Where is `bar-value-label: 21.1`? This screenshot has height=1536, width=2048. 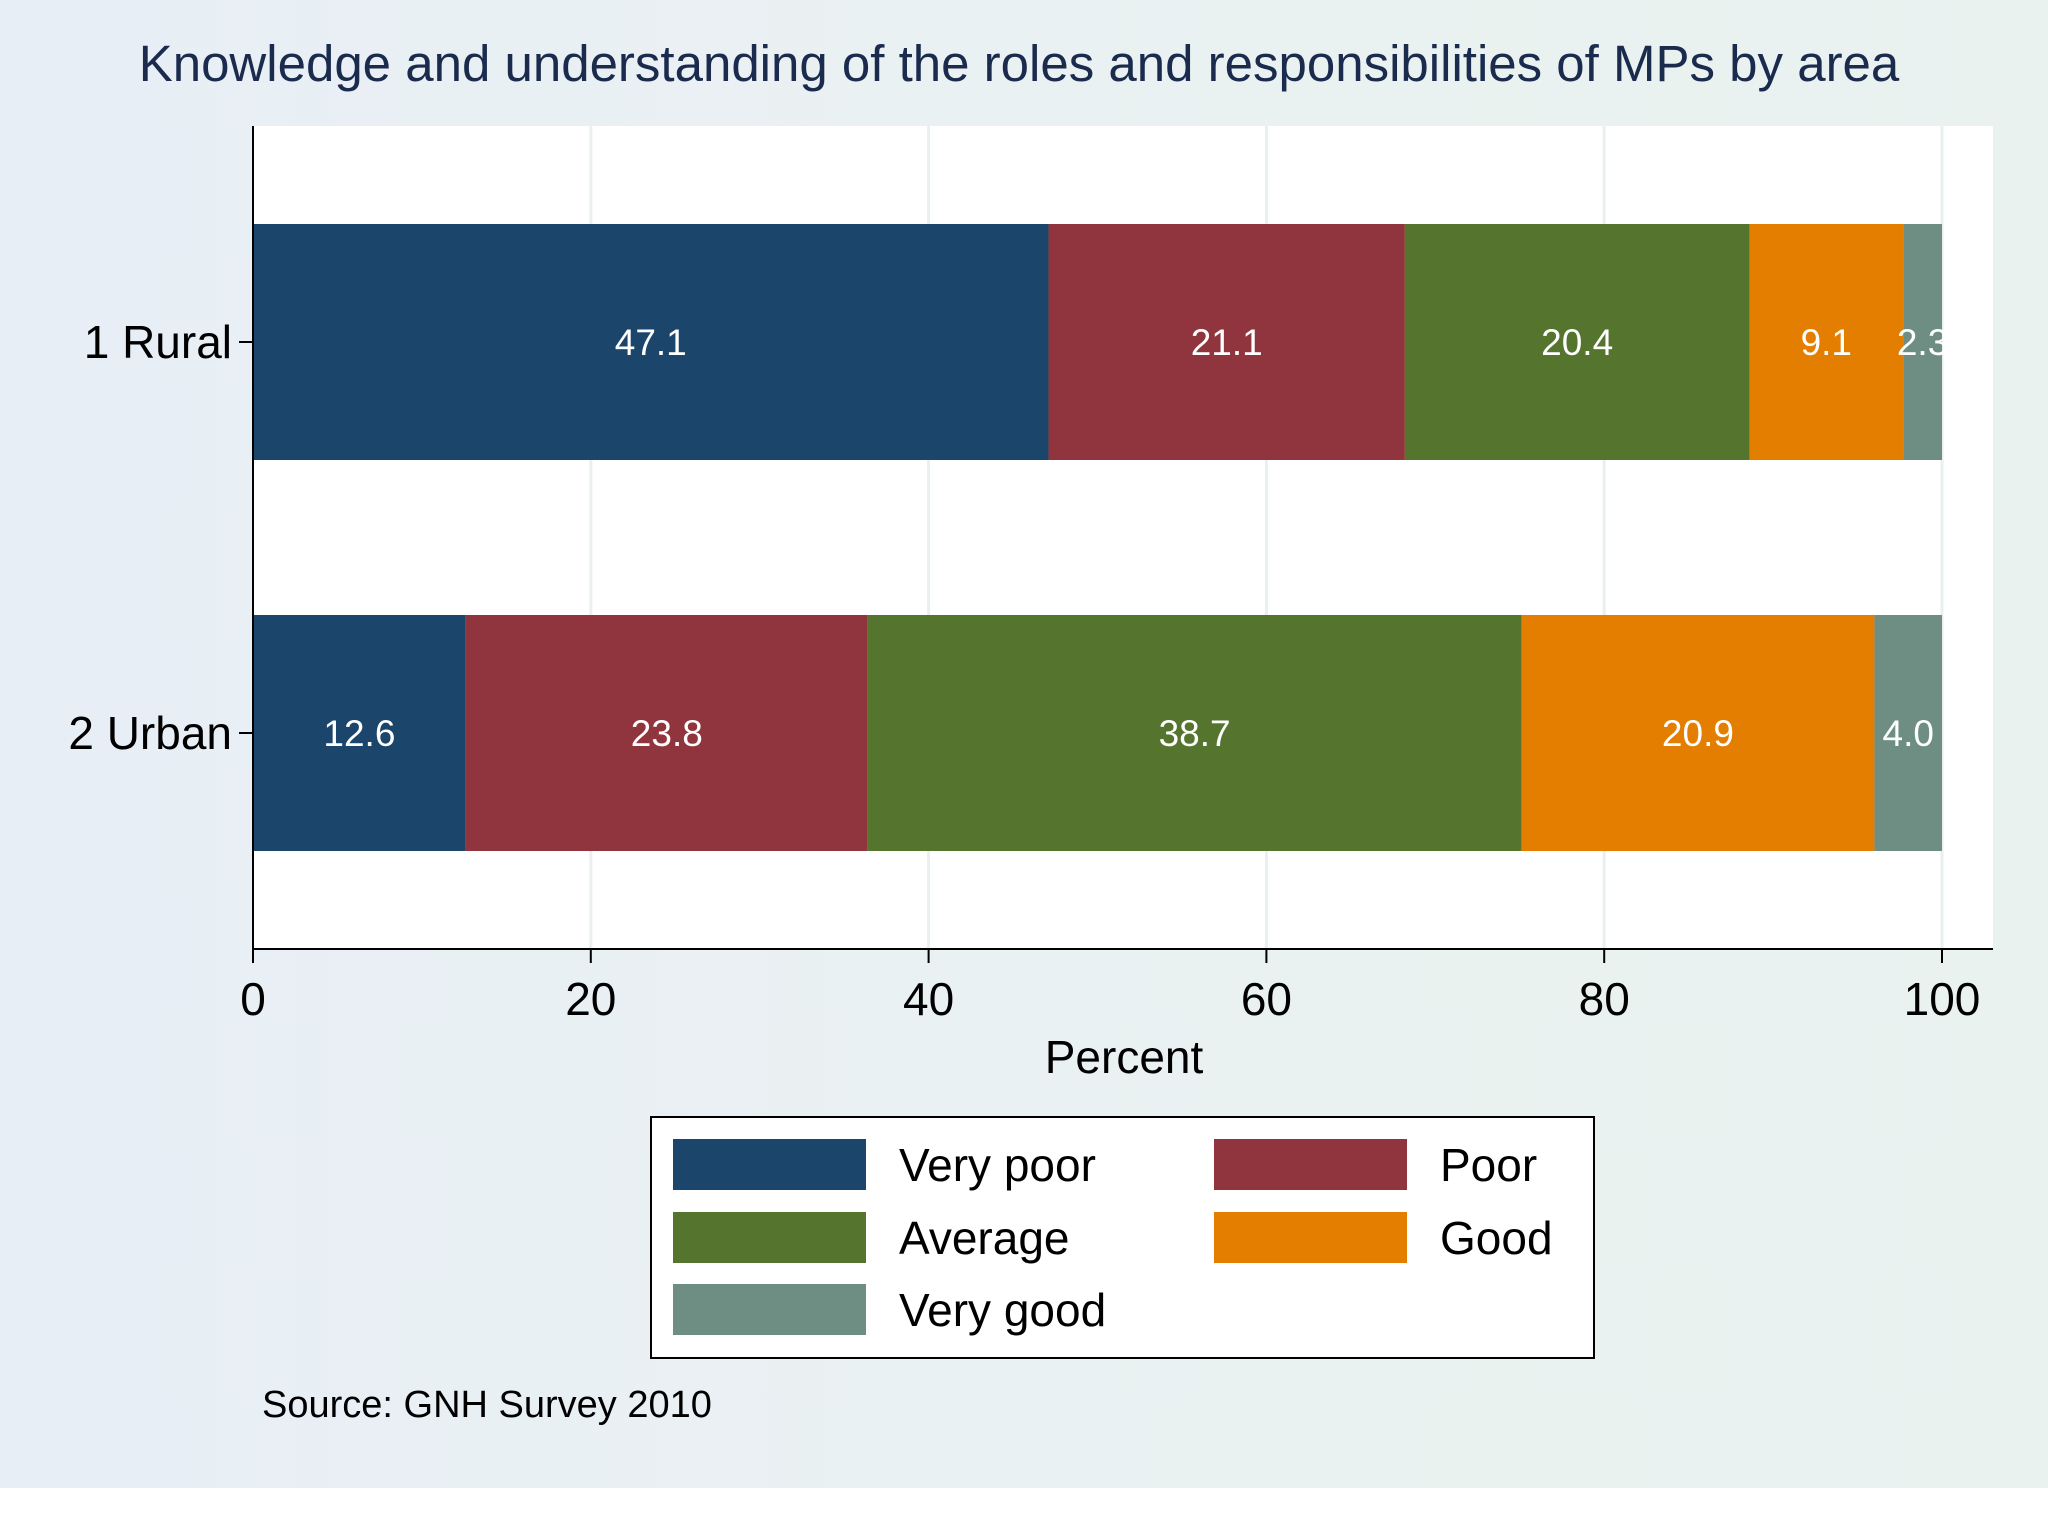 bar-value-label: 21.1 is located at coordinates (1227, 342).